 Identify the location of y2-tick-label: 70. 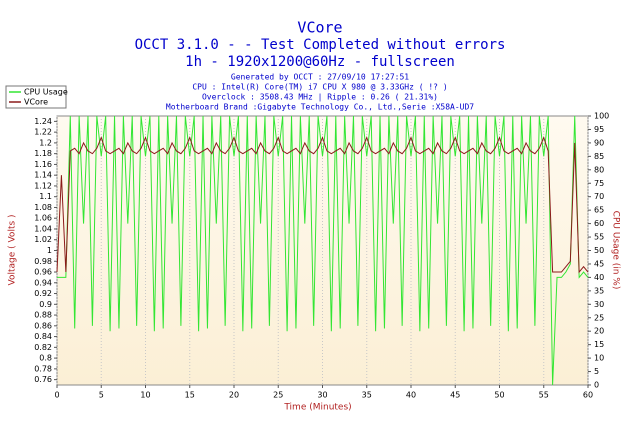
(599, 196).